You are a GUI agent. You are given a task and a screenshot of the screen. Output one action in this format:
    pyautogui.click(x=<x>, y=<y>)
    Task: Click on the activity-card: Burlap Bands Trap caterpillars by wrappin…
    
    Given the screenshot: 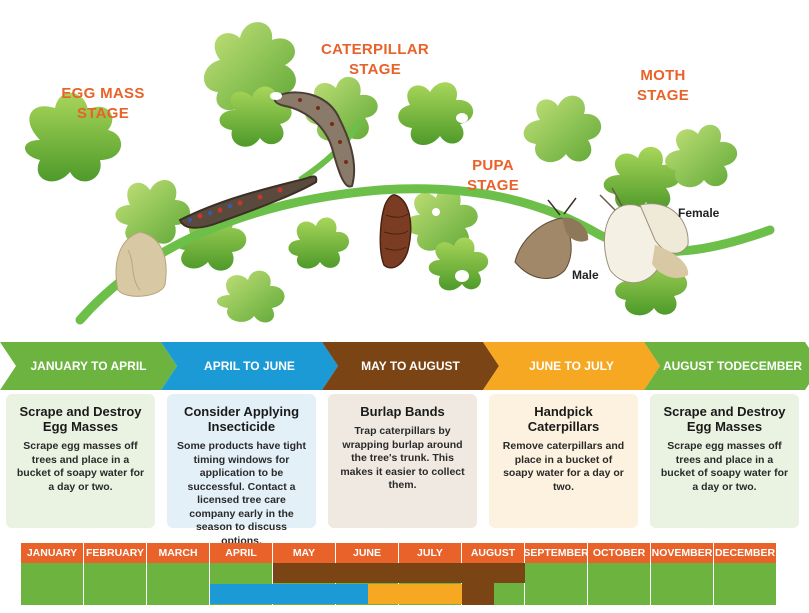 What is the action you would take?
    pyautogui.click(x=402, y=461)
    